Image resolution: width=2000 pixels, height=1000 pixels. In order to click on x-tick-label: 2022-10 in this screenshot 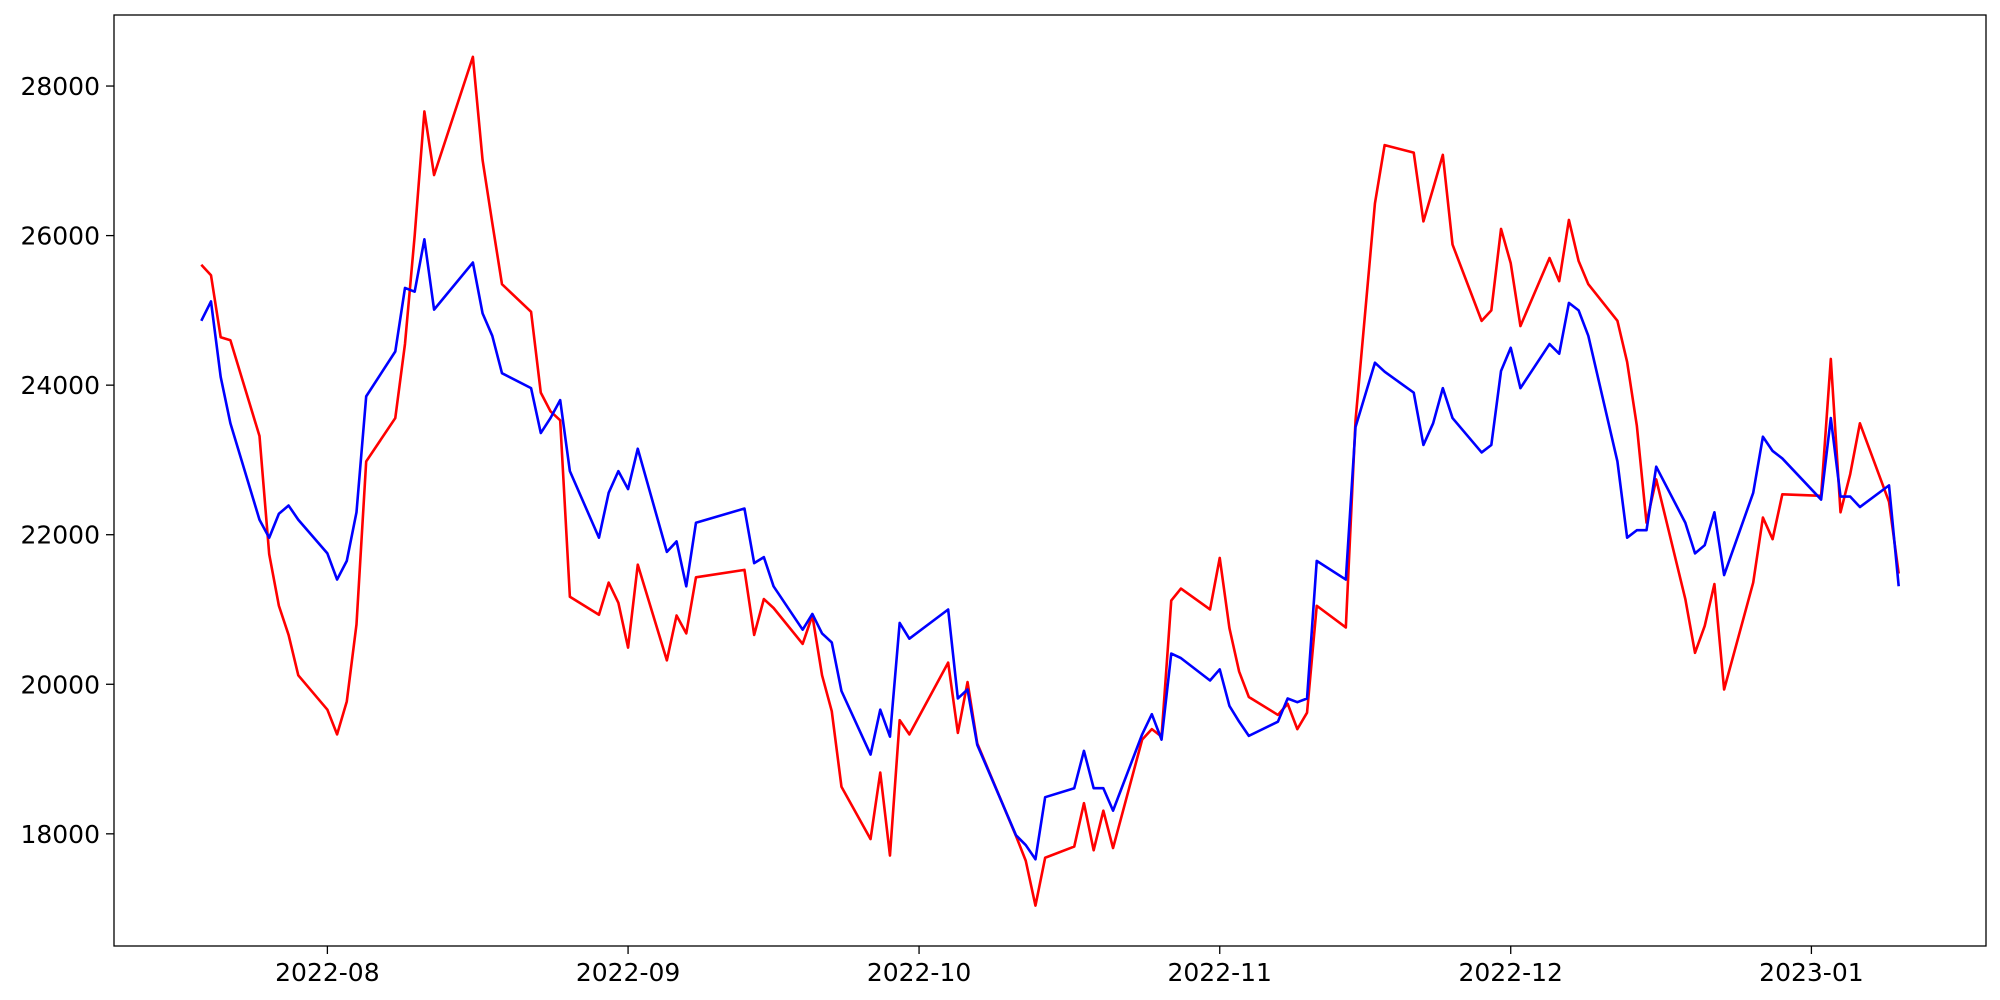, I will do `click(919, 972)`.